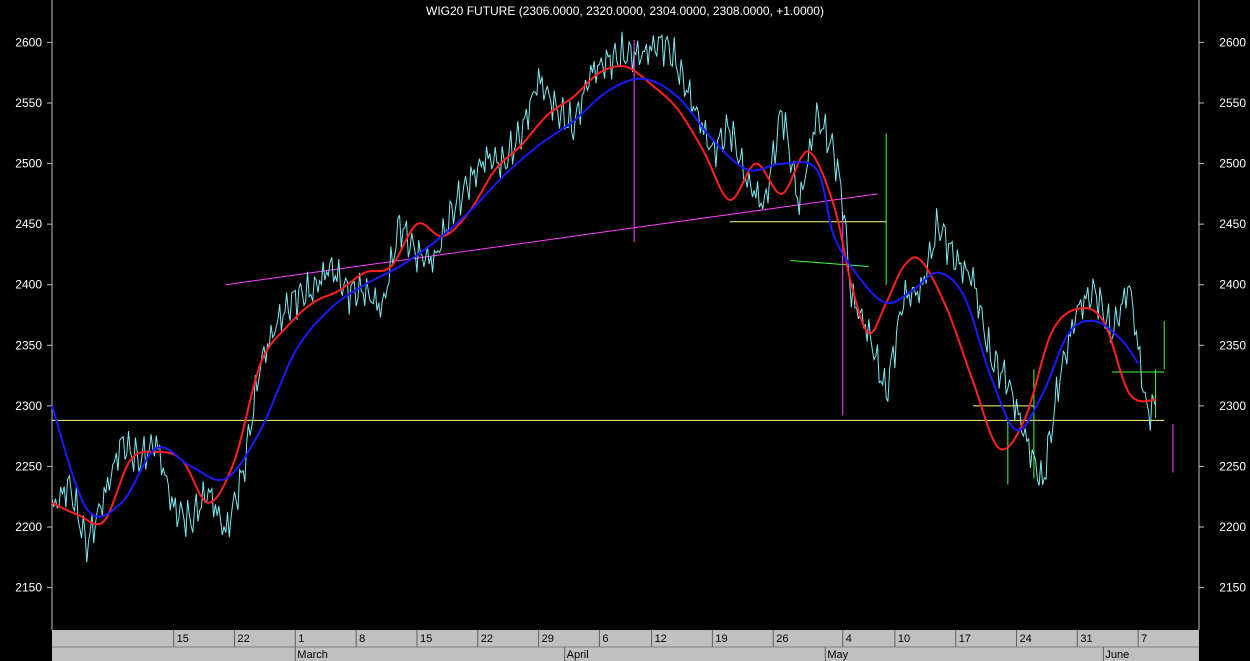  Describe the element at coordinates (1222, 315) in the screenshot. I see `right-y-axis: 2150 2200 2250 2300 2350 2400 2450 2500 2550 2600` at that location.